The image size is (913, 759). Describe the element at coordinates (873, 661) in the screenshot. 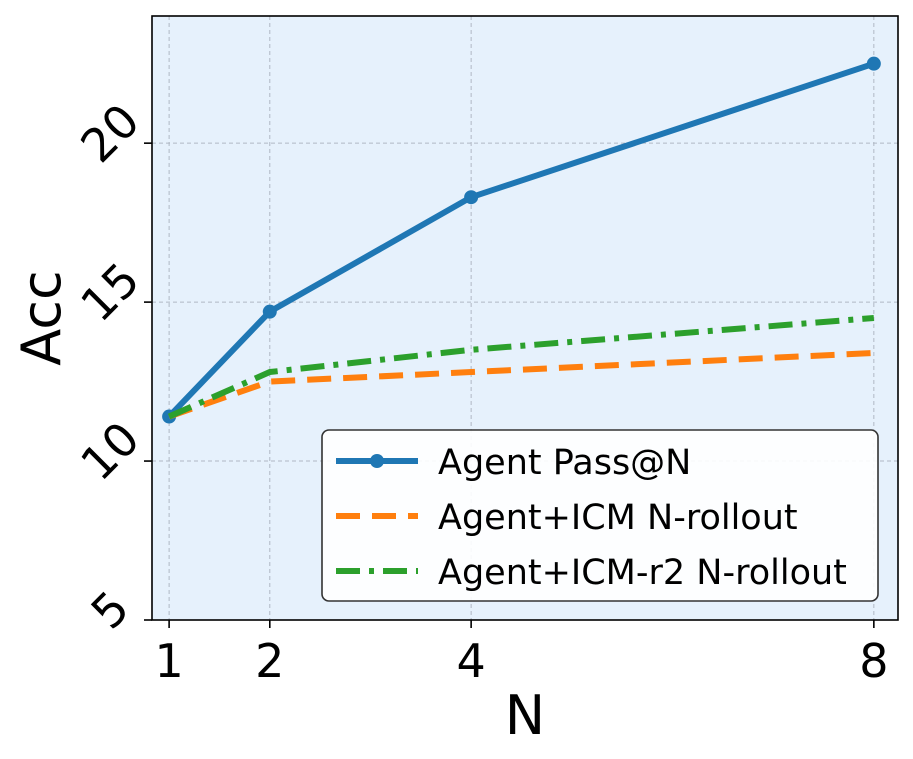

I see `x-tick-label: 8` at that location.